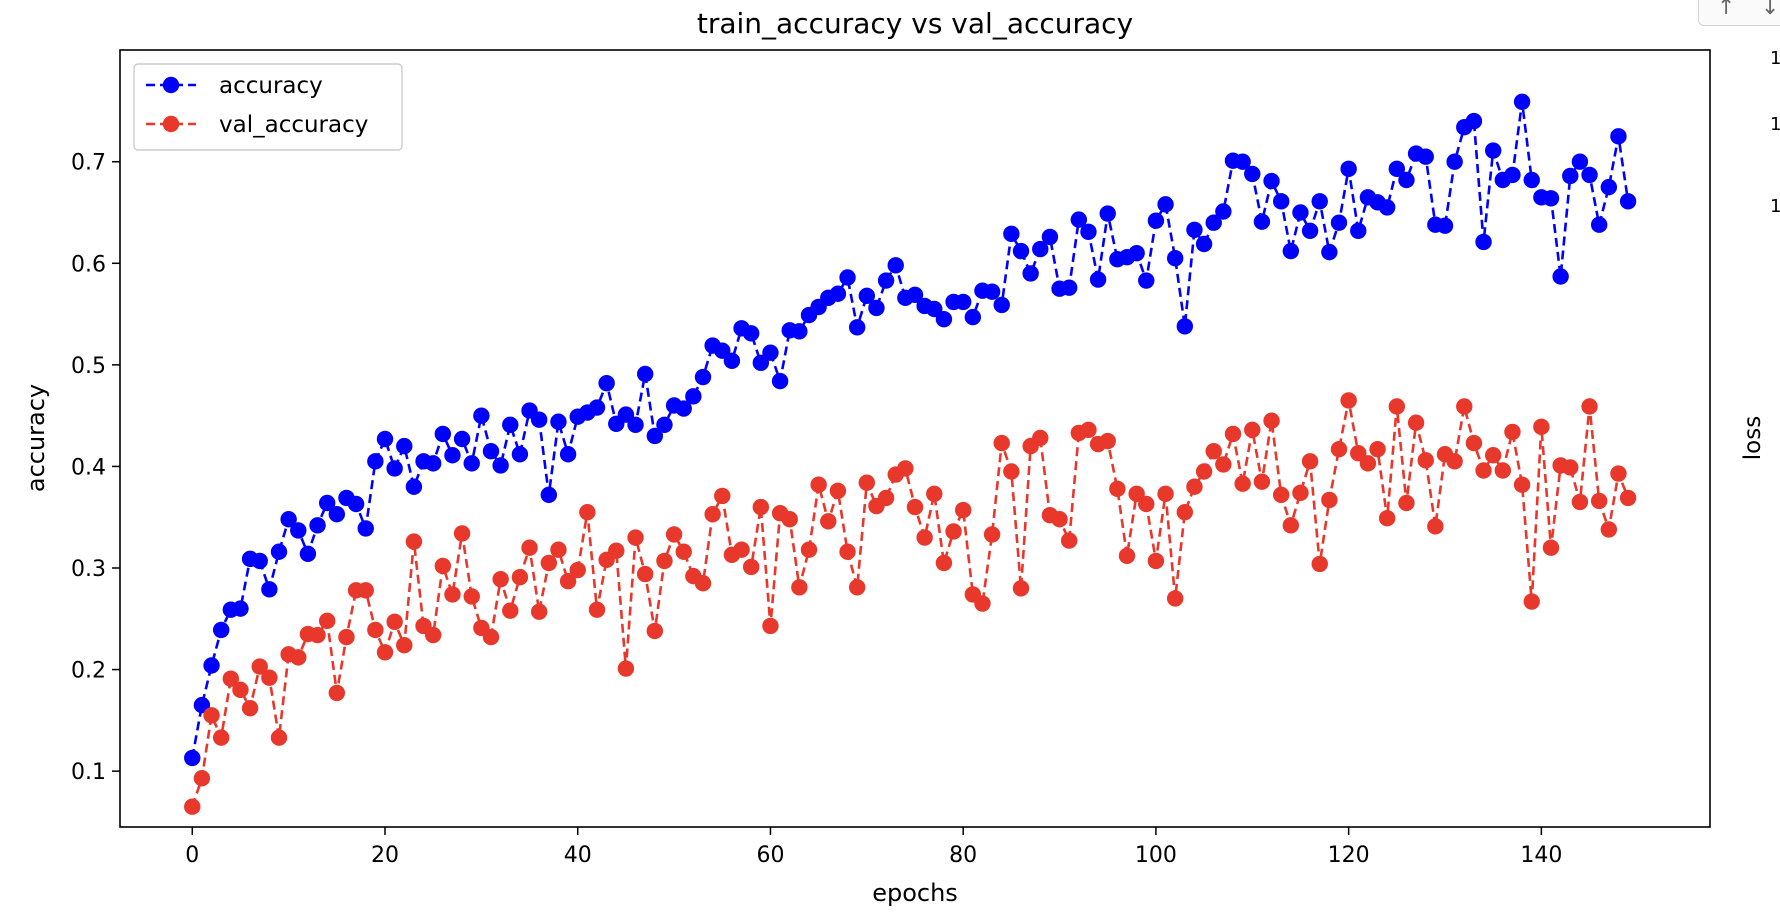 The image size is (1780, 922). Describe the element at coordinates (1770, 10) in the screenshot. I see `arrow-down-icon: ↓` at that location.